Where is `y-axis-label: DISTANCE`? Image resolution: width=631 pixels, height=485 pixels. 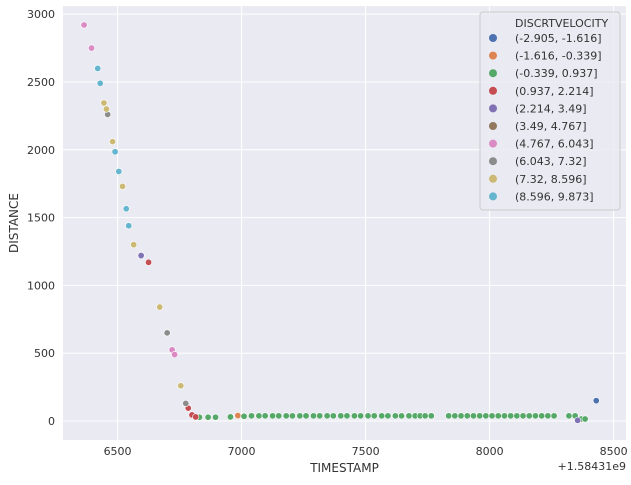 y-axis-label: DISTANCE is located at coordinates (14, 223).